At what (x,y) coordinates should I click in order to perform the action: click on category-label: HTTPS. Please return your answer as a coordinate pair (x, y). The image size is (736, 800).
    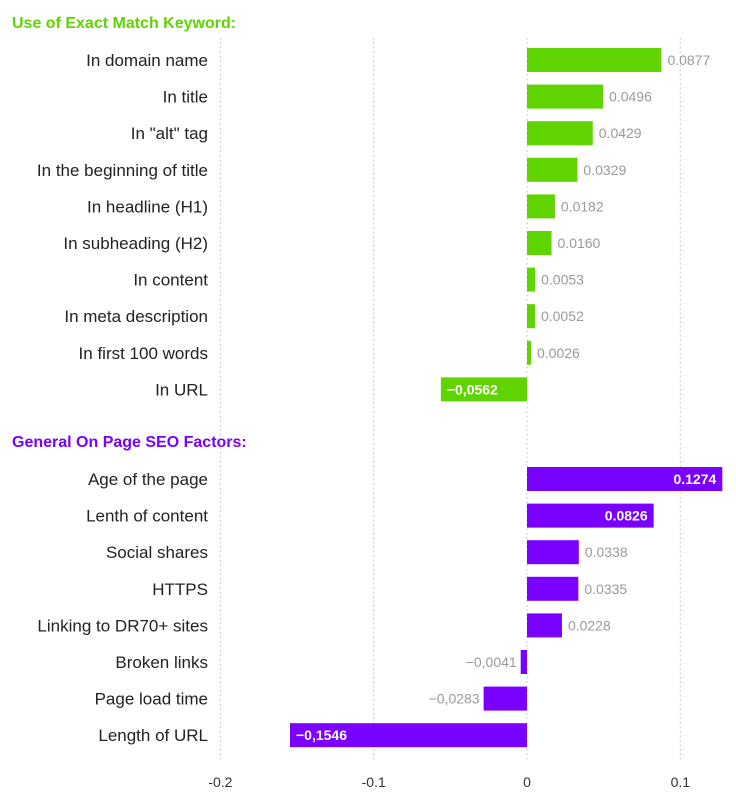
    Looking at the image, I should click on (180, 589).